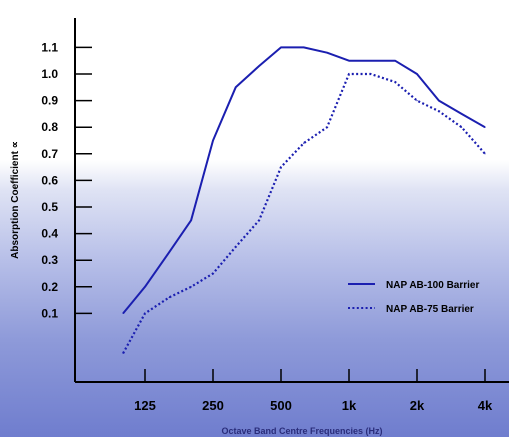  Describe the element at coordinates (301, 431) in the screenshot. I see `x-axis-title: Octave Band Centre Frequencies (Hz)` at that location.